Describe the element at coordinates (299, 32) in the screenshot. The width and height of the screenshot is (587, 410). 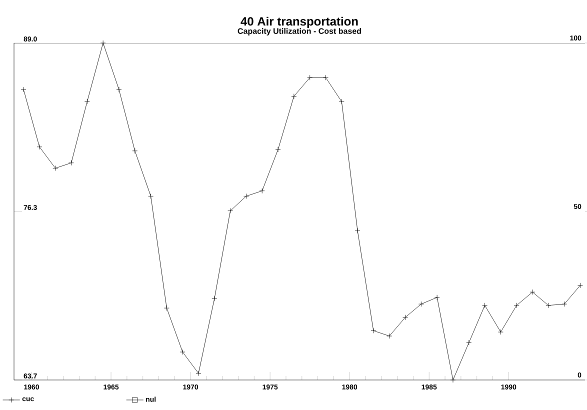
I see `chart-subtitle: Capacity Utilization - Cost based` at that location.